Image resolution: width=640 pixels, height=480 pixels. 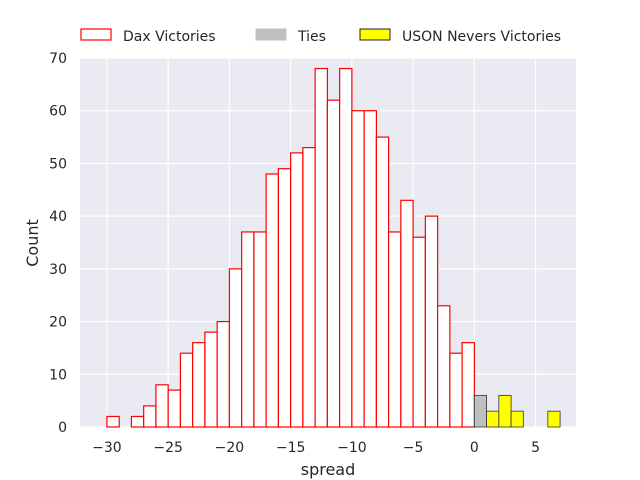 What do you see at coordinates (311, 37) in the screenshot?
I see `legend-label-ties: Ties` at bounding box center [311, 37].